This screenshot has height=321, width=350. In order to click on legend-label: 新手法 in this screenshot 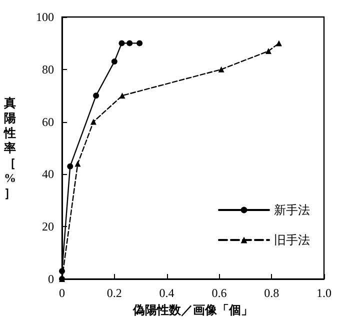, I will do `click(292, 210)`.